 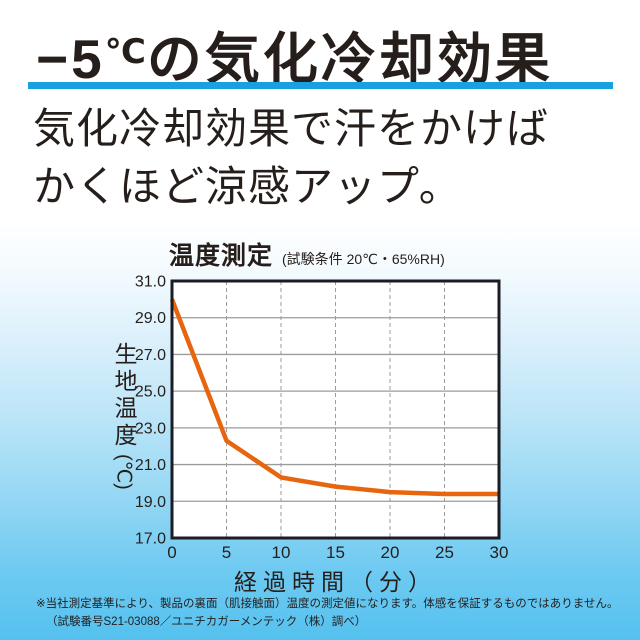 What do you see at coordinates (124, 396) in the screenshot?
I see `y-axis-label-text: 生地温度` at bounding box center [124, 396].